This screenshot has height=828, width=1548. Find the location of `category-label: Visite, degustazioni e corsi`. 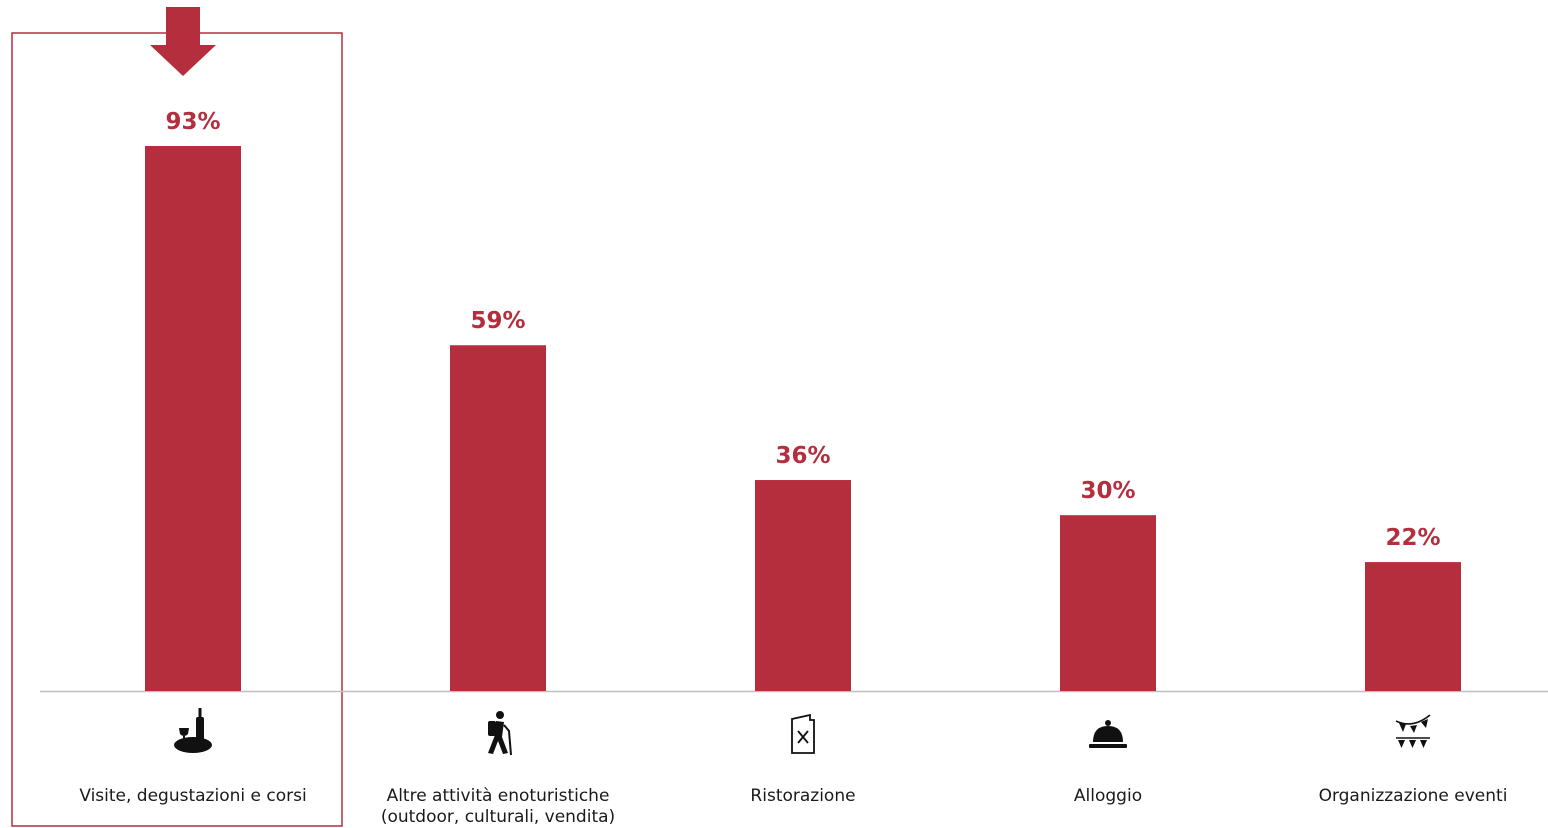

category-label: Visite, degustazioni e corsi is located at coordinates (192, 796).